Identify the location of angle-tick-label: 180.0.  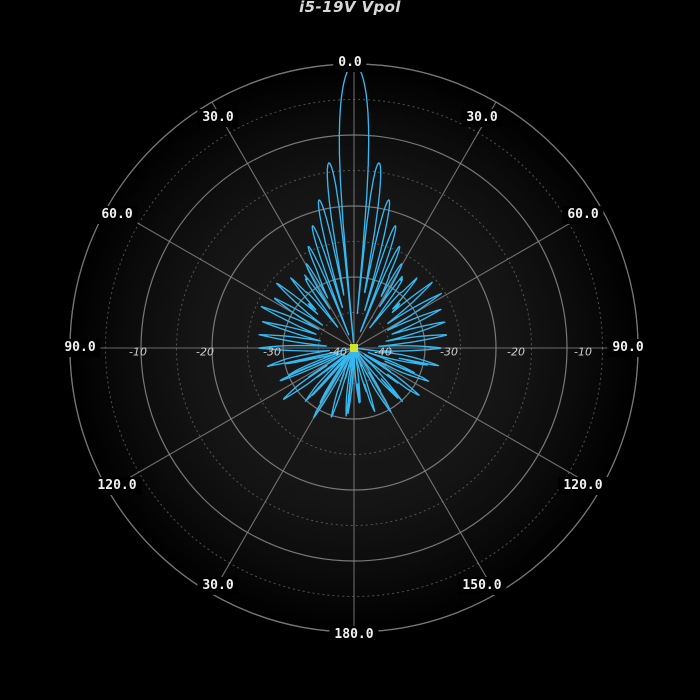
(354, 635).